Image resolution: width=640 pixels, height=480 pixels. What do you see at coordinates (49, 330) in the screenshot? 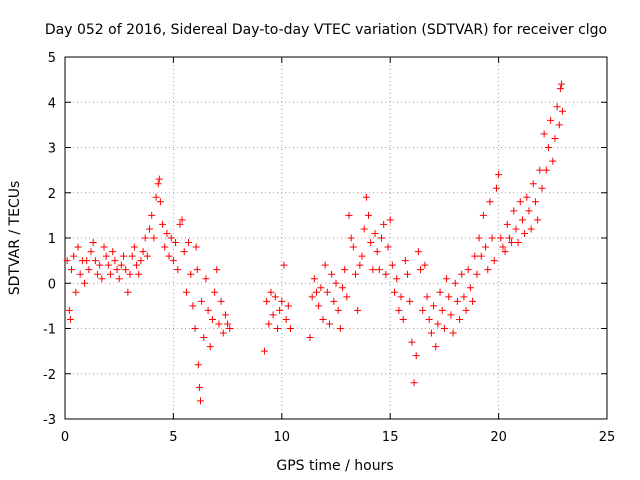
I see `y-tick-label: -1` at bounding box center [49, 330].